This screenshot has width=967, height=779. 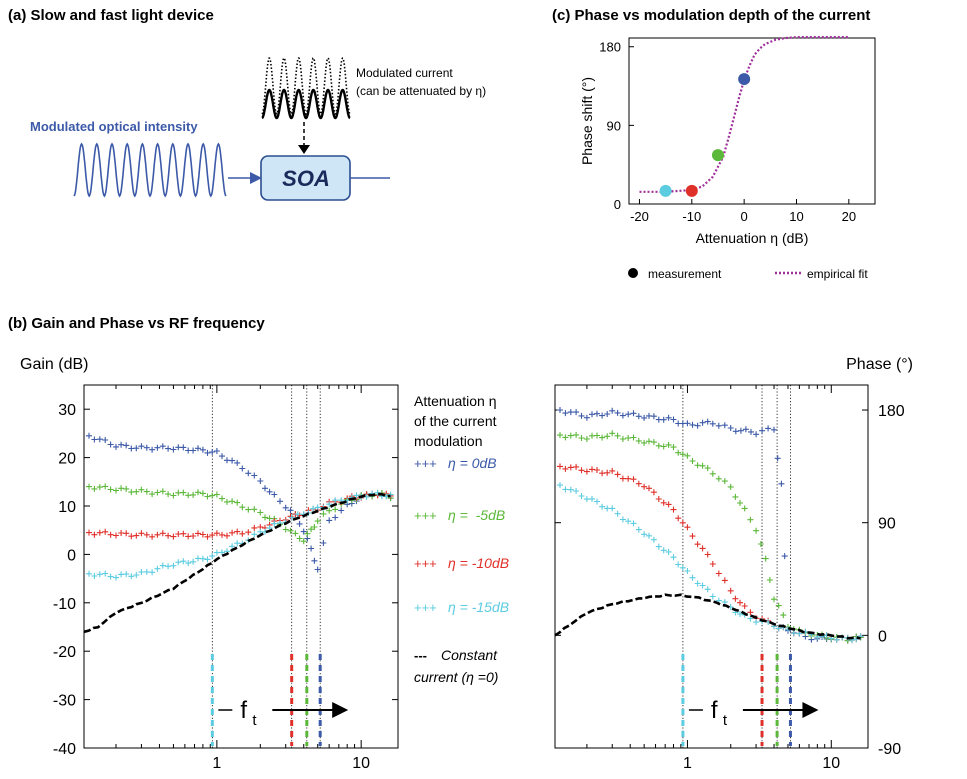 I want to click on x-tick-label: -20, so click(x=639, y=216).